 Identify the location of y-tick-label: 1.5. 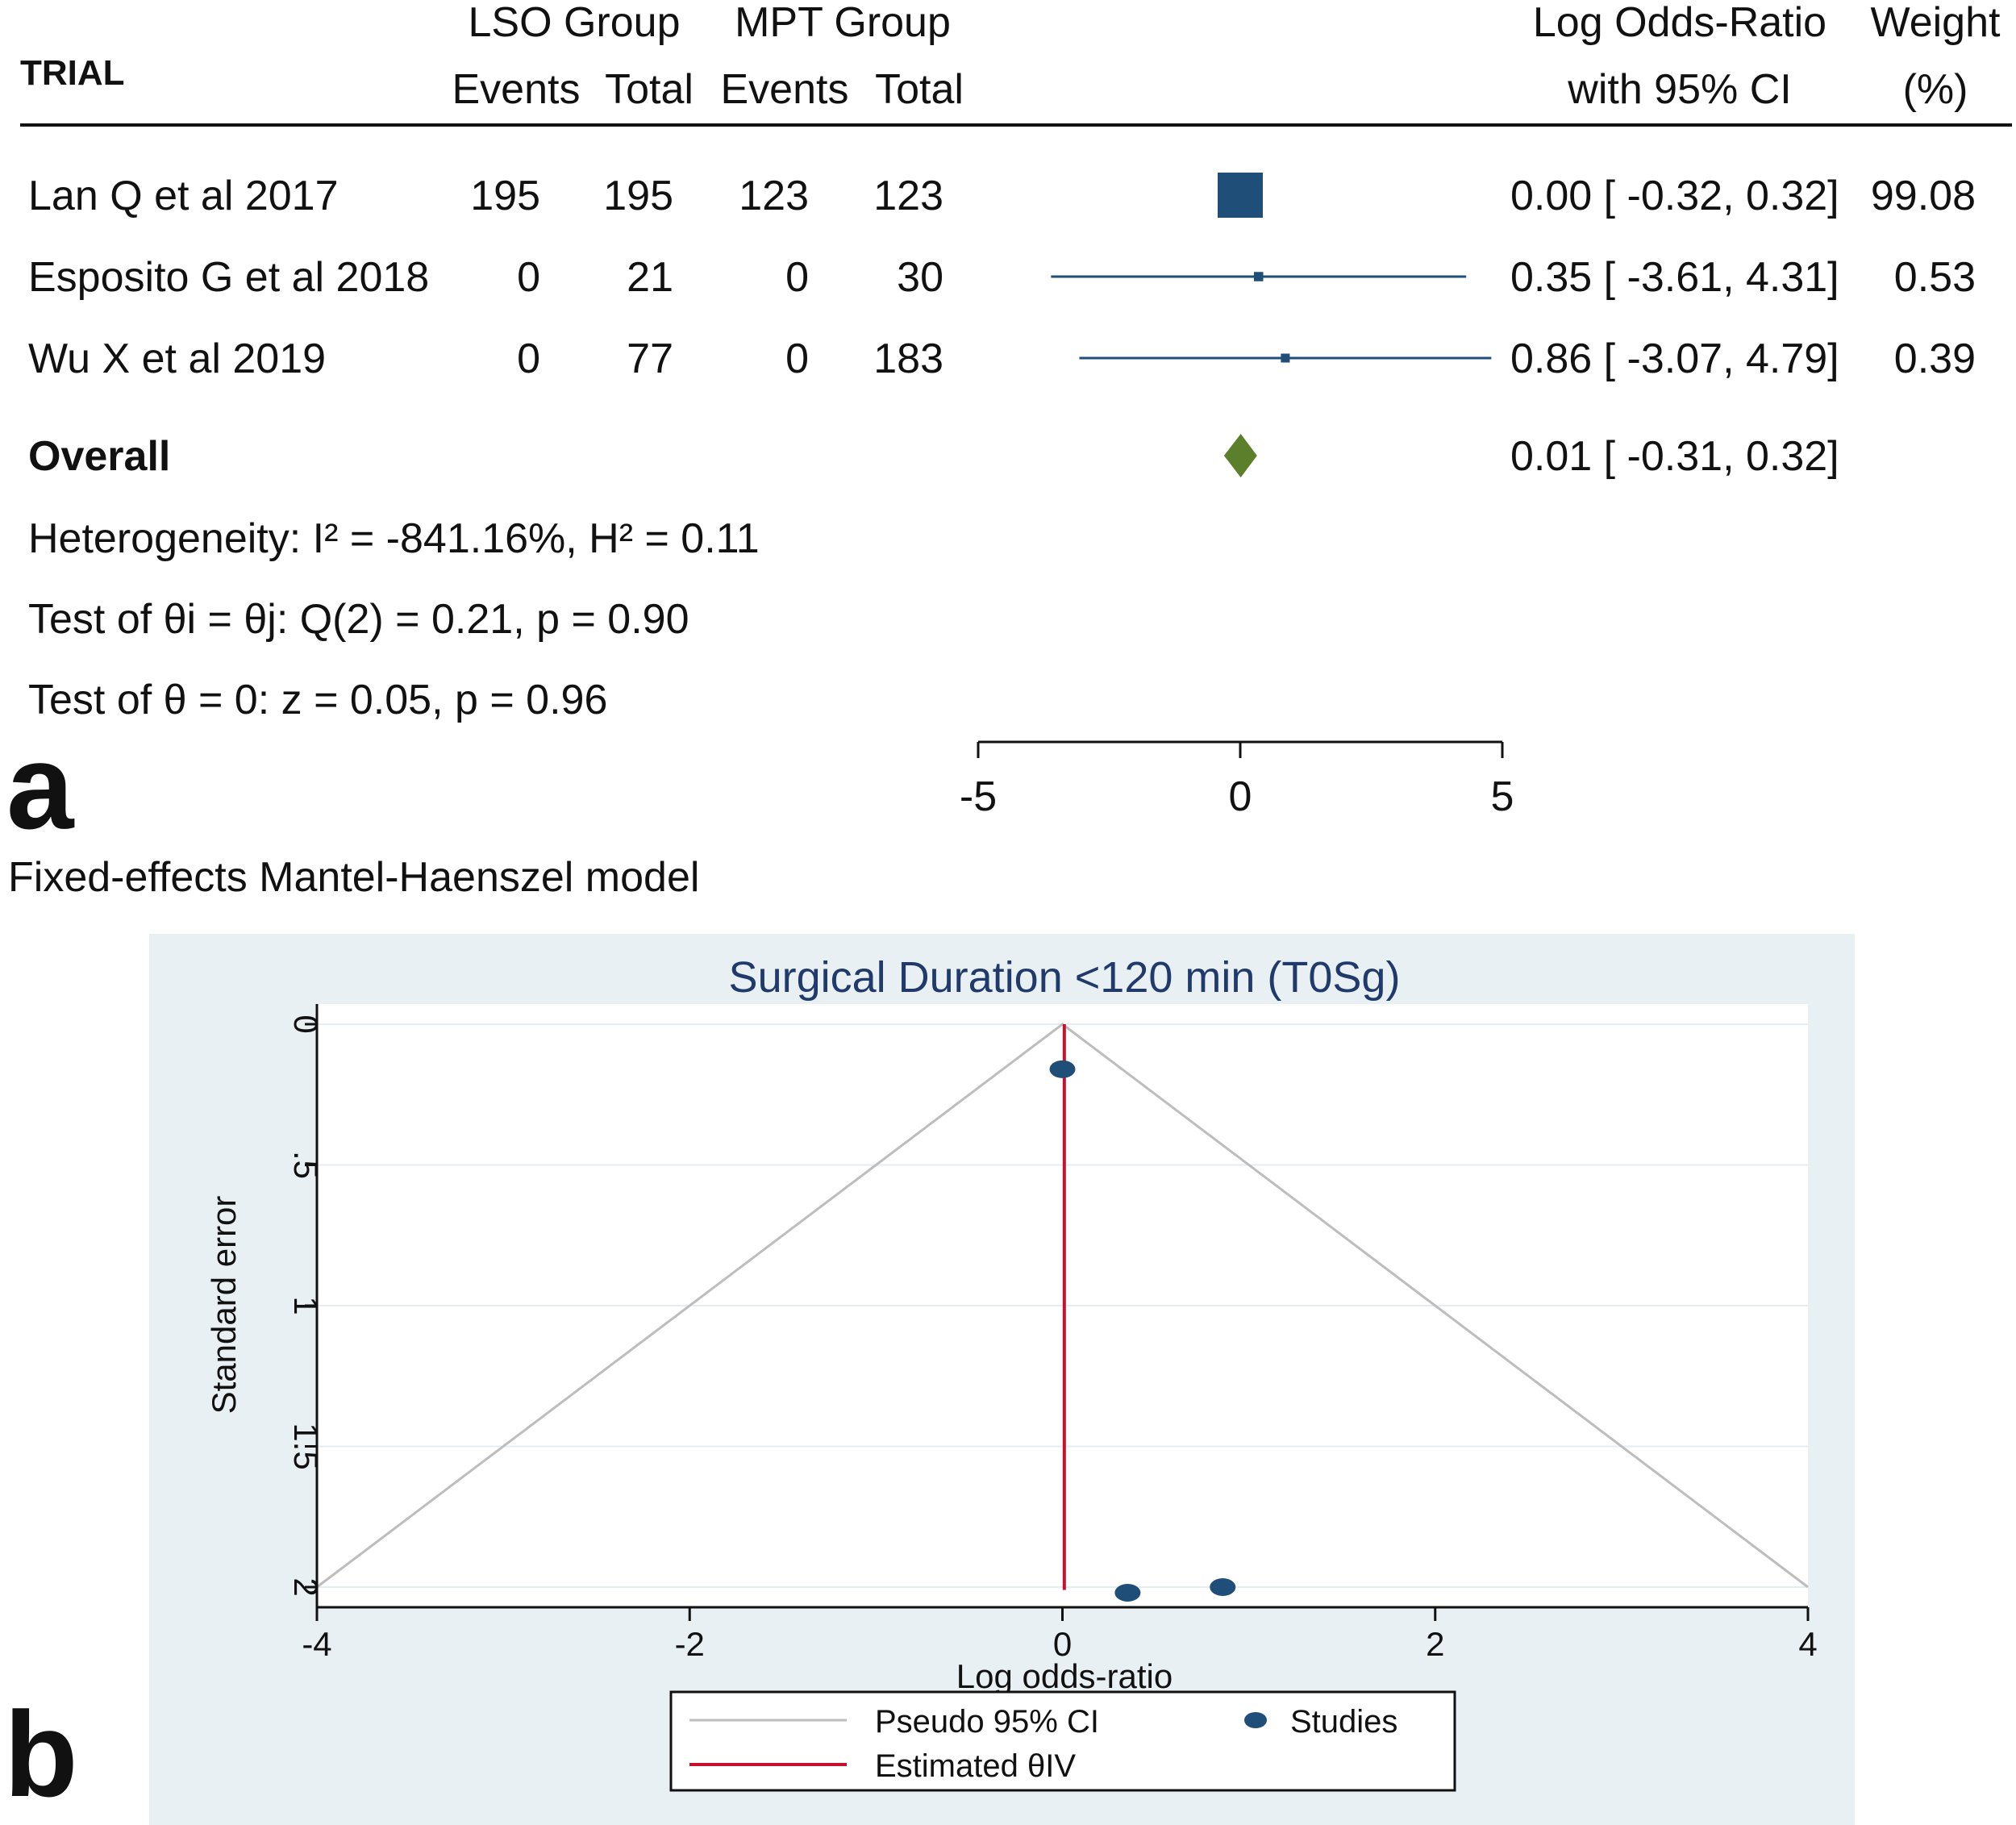
(306, 1446).